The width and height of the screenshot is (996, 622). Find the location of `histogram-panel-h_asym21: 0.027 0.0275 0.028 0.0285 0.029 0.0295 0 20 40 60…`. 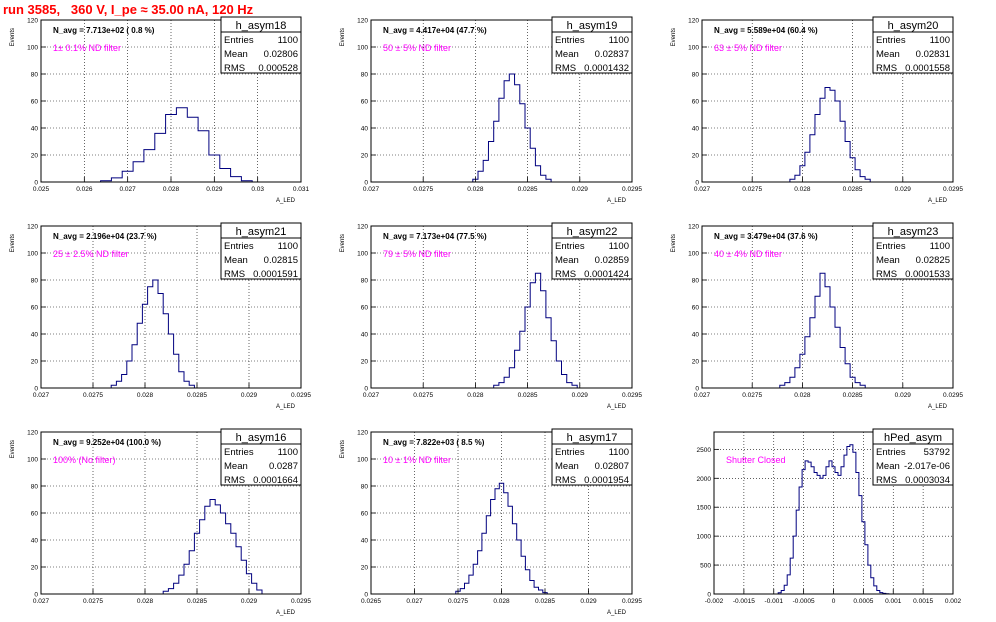

histogram-panel-h_asym21: 0.027 0.0275 0.028 0.0285 0.029 0.0295 0 20 40 60… is located at coordinates (160, 316).